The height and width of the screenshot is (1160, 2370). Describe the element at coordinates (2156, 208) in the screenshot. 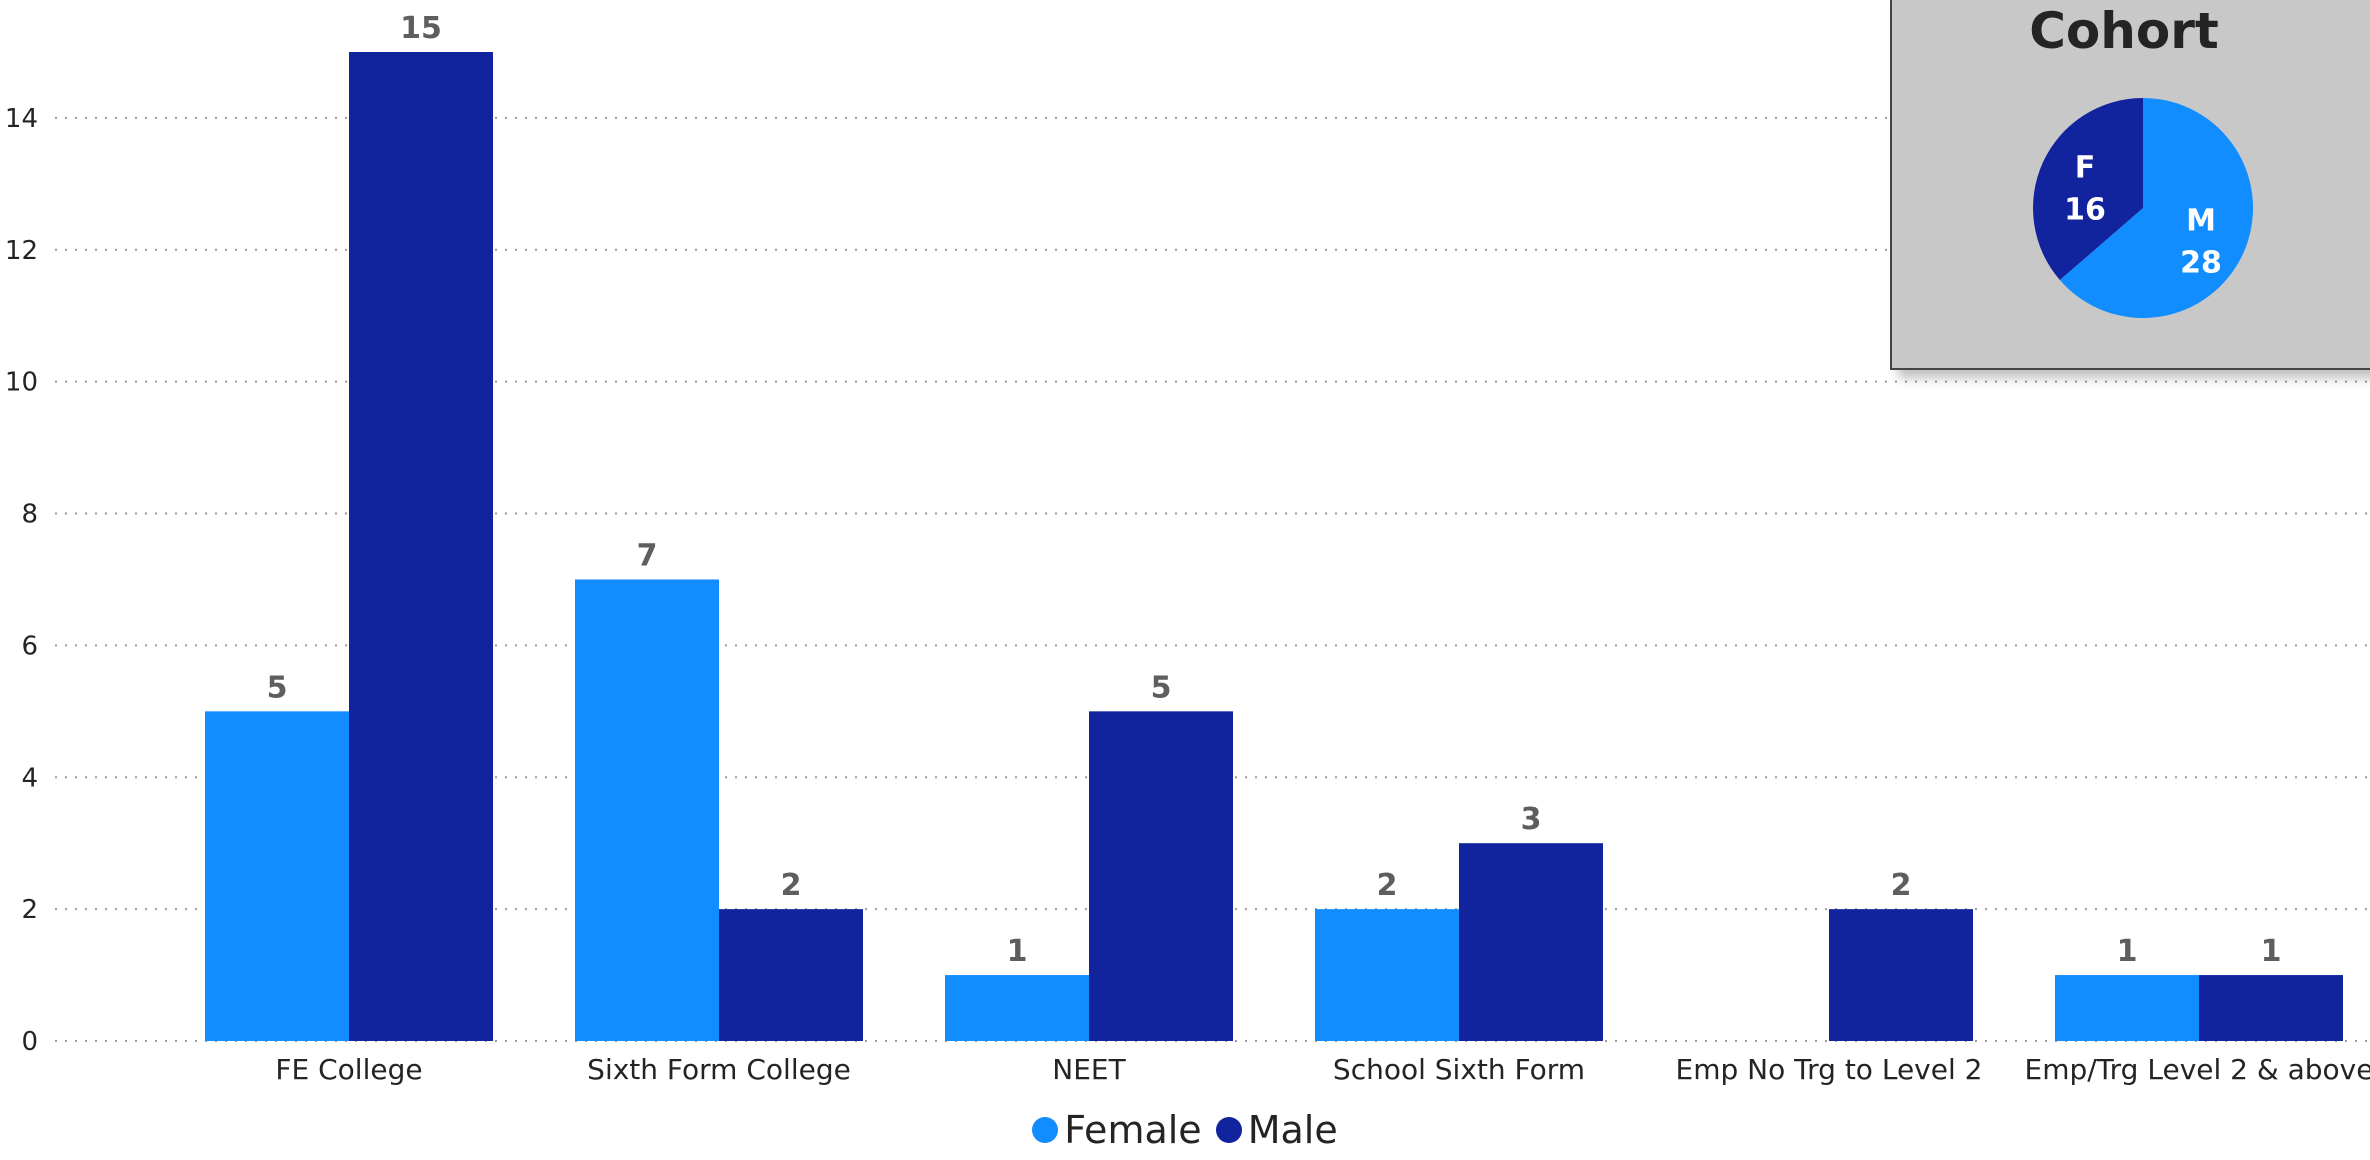

I see `pie-slice-m` at that location.